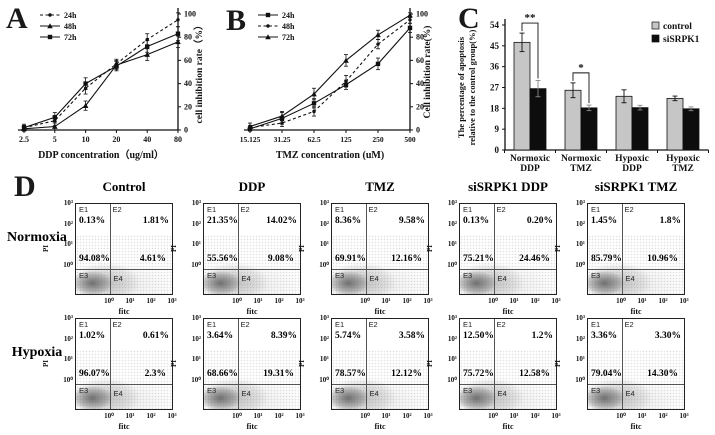  What do you see at coordinates (101, 74) in the screenshot?
I see `series-line-24h` at bounding box center [101, 74].